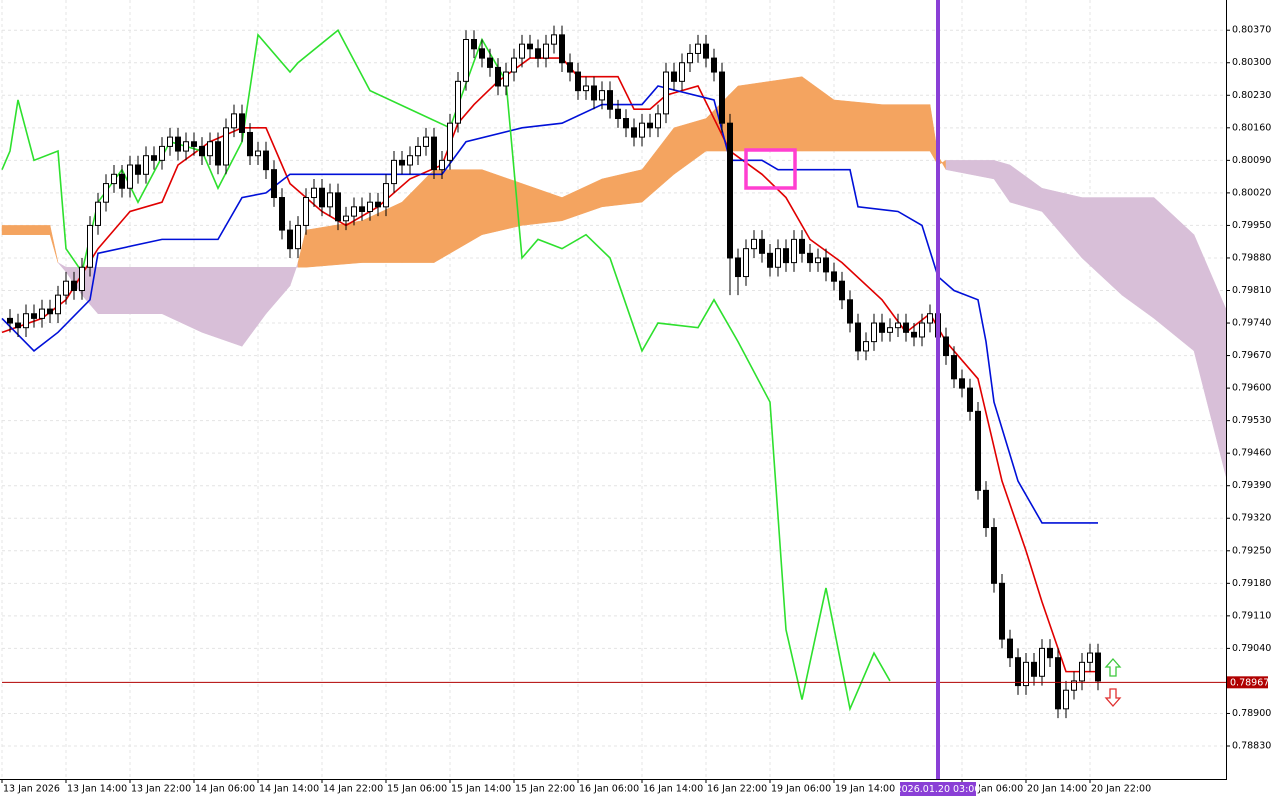 Image resolution: width=1280 pixels, height=800 pixels. Describe the element at coordinates (1251, 550) in the screenshot. I see `y-tick-label: 0.79250` at that location.